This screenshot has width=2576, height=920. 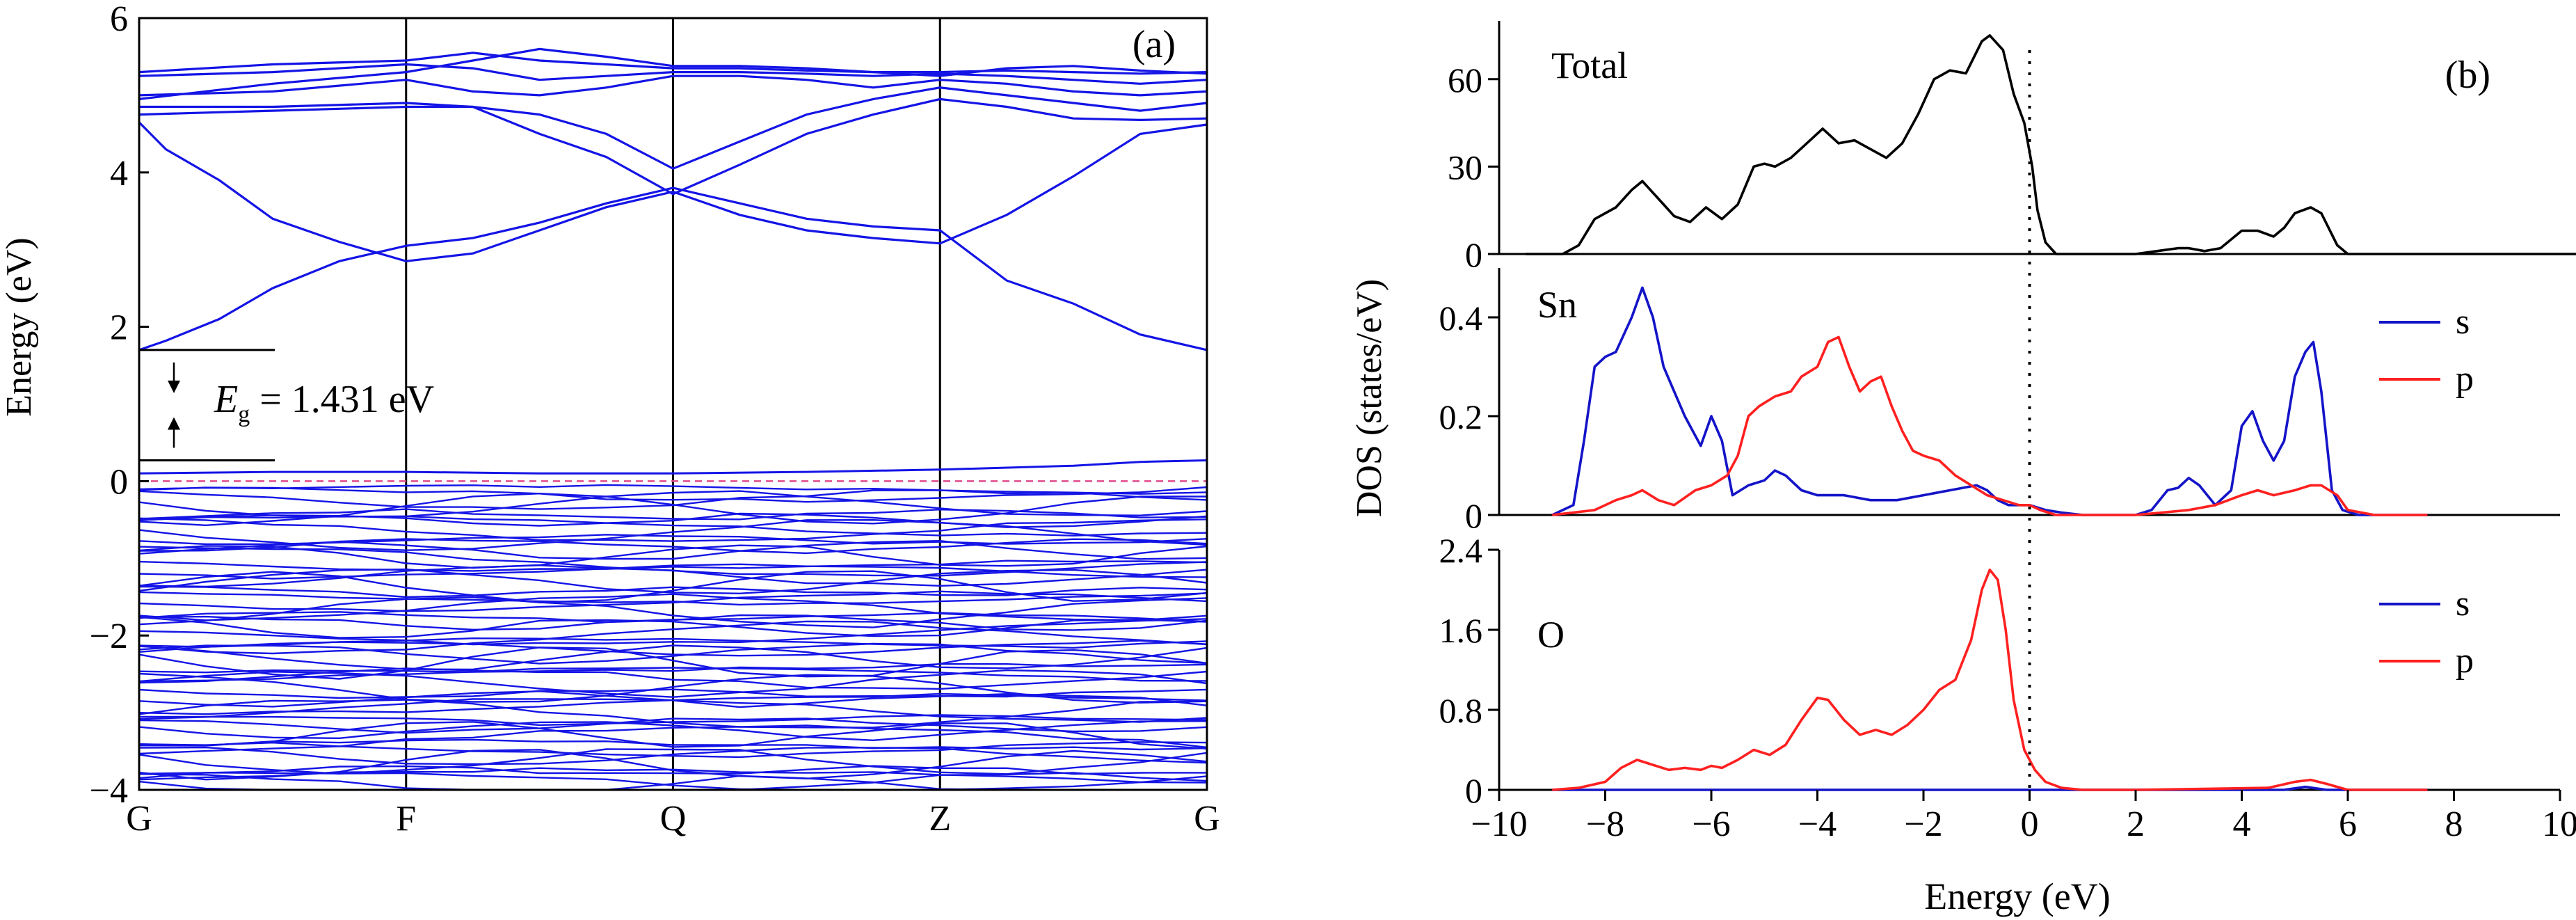 What do you see at coordinates (342, 400) in the screenshot?
I see `gap-value: = 1.431 eV` at bounding box center [342, 400].